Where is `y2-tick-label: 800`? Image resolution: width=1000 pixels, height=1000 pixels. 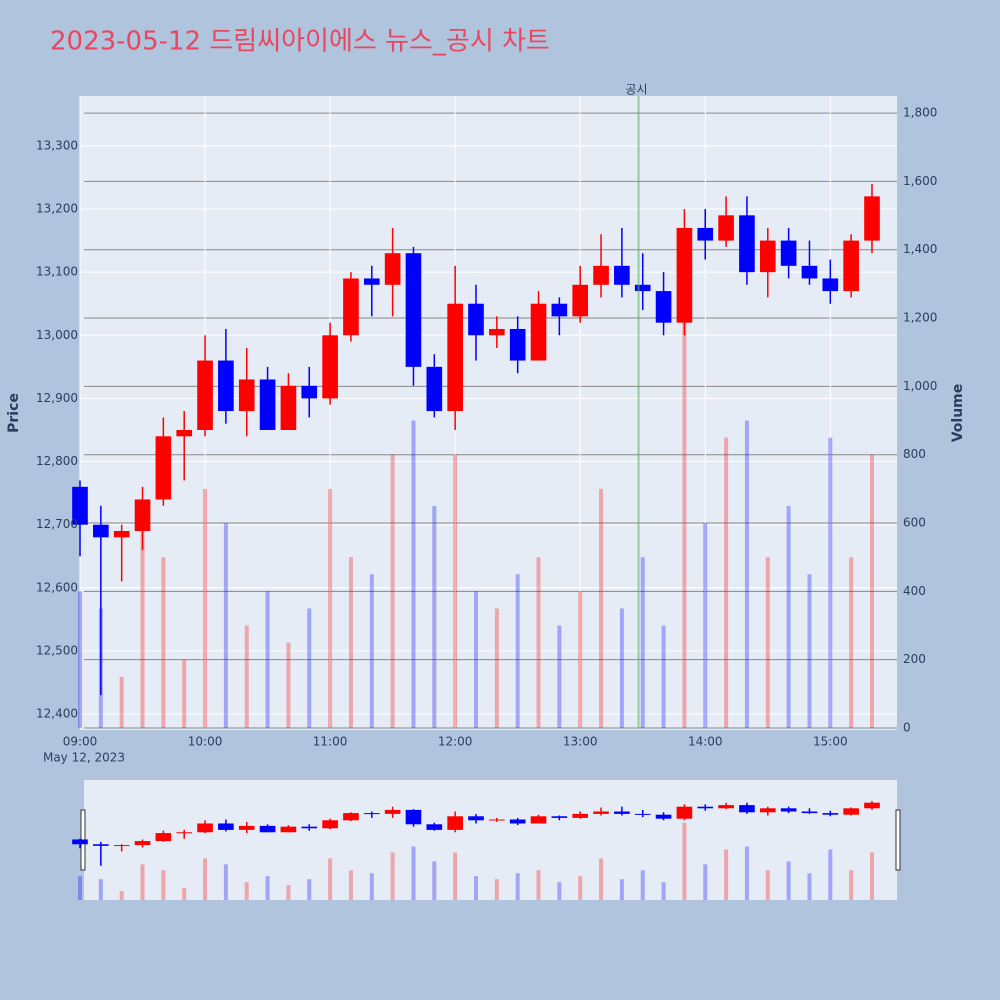 y2-tick-label: 800 is located at coordinates (914, 454).